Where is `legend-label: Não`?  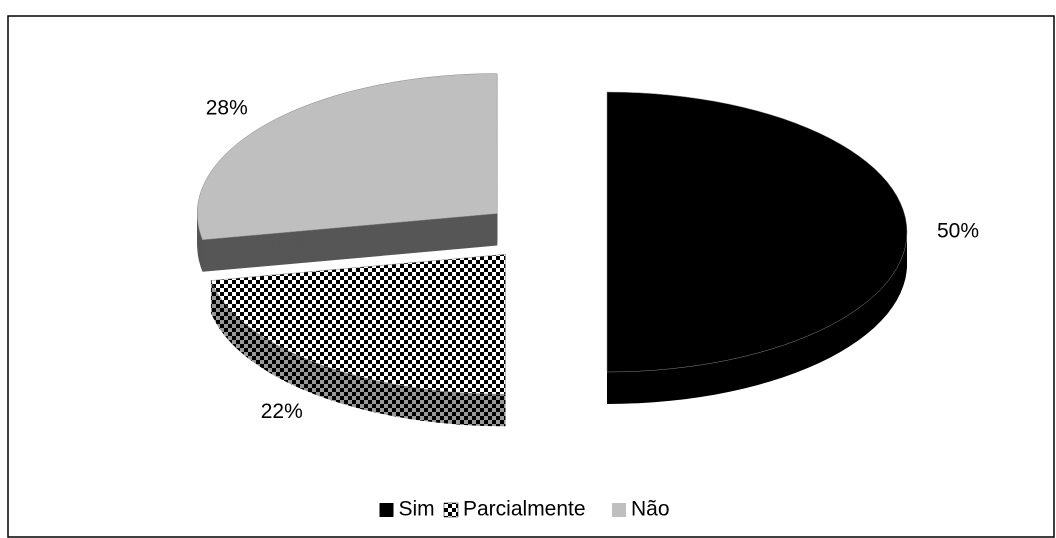 legend-label: Não is located at coordinates (650, 509).